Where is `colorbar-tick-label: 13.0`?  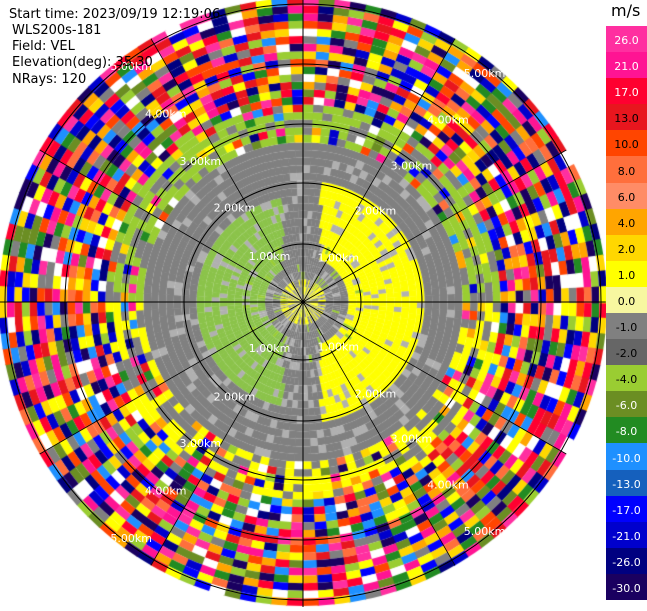
colorbar-tick-label: 13.0 is located at coordinates (626, 119).